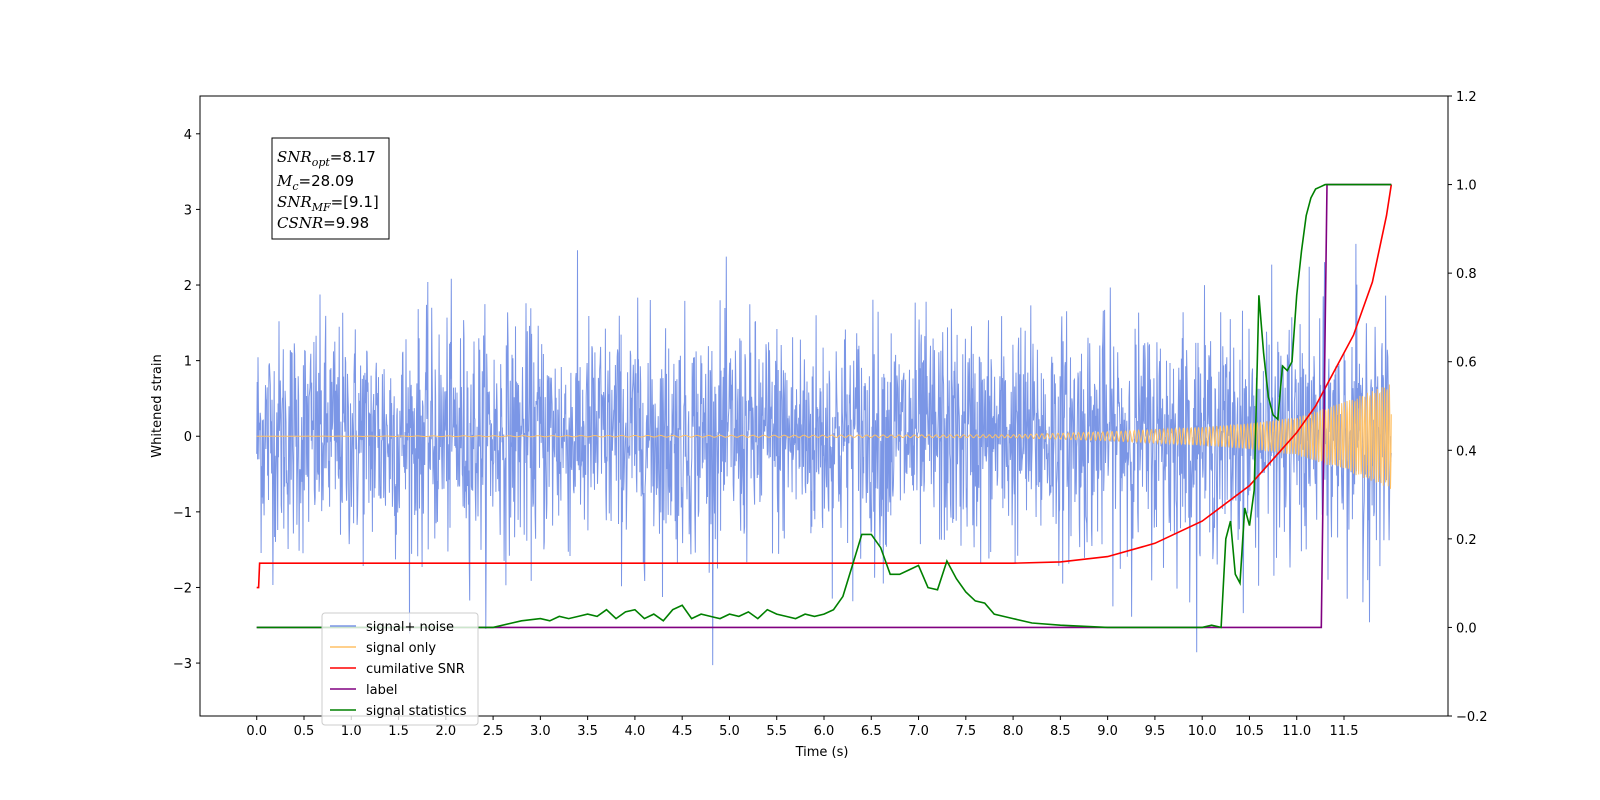 The height and width of the screenshot is (800, 1600). What do you see at coordinates (294, 202) in the screenshot?
I see `annotation-snr-mf-base: SNR` at bounding box center [294, 202].